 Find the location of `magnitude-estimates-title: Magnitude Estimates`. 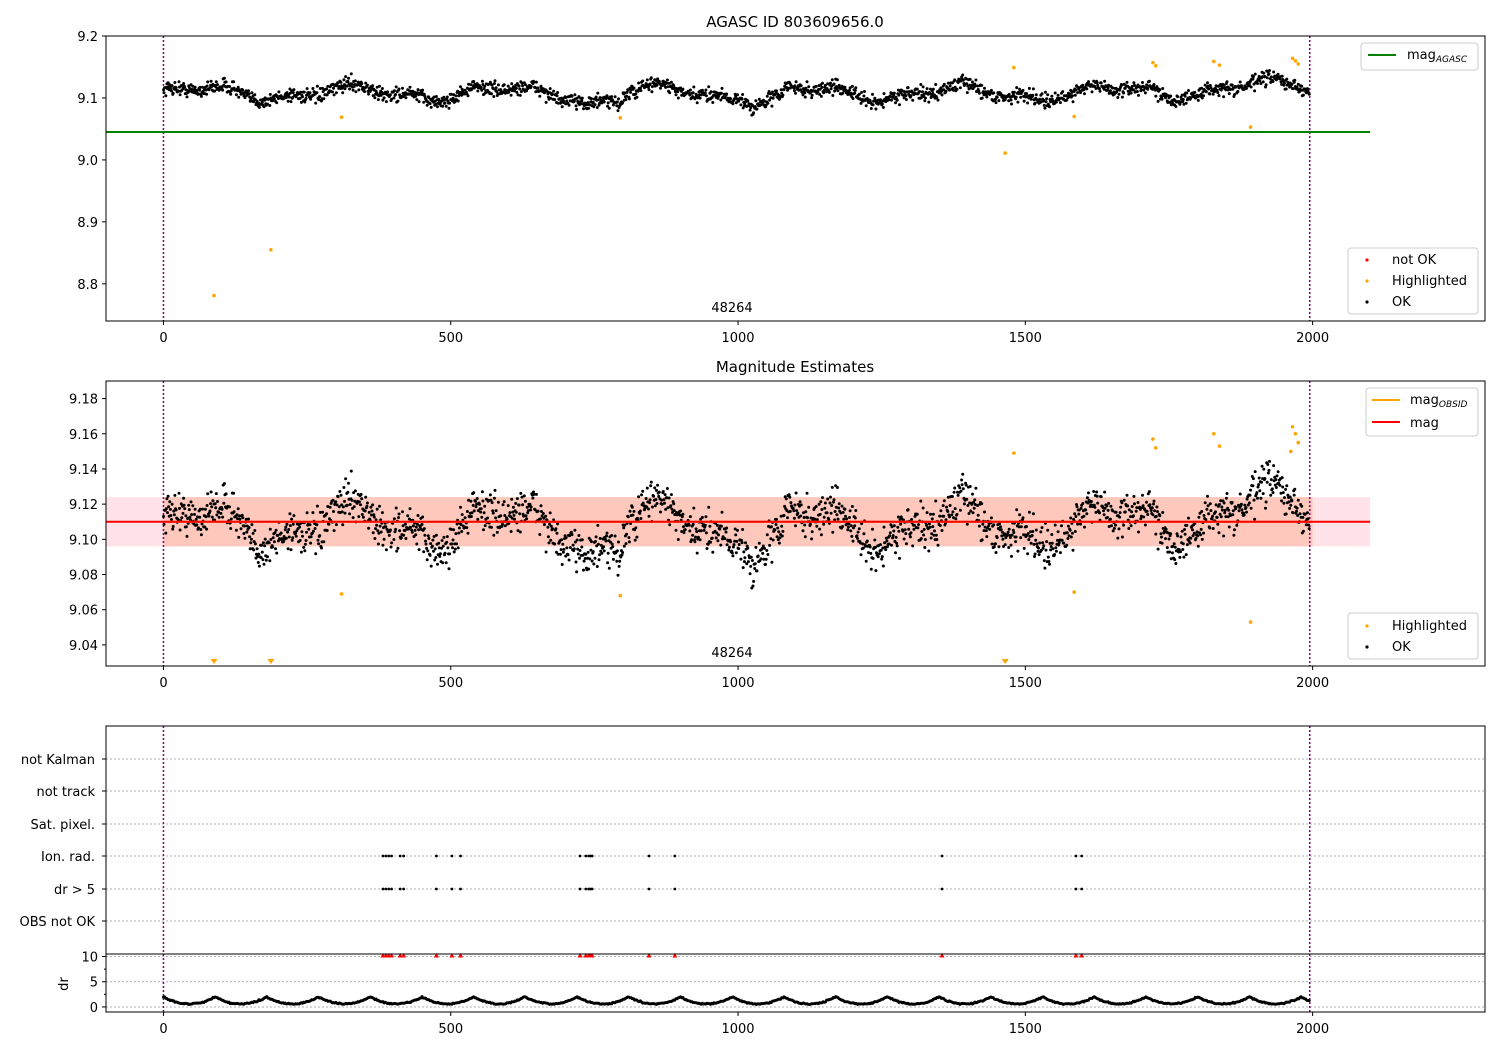

magnitude-estimates-title: Magnitude Estimates is located at coordinates (795, 367).